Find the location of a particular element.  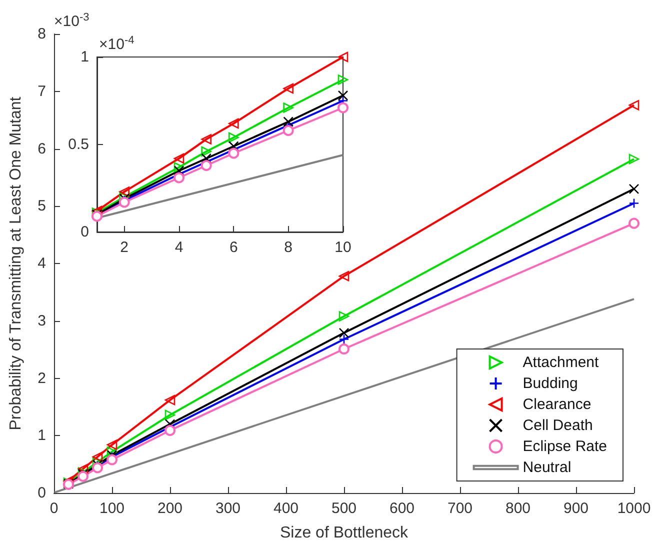

x-tick-label: 600 is located at coordinates (402, 508).